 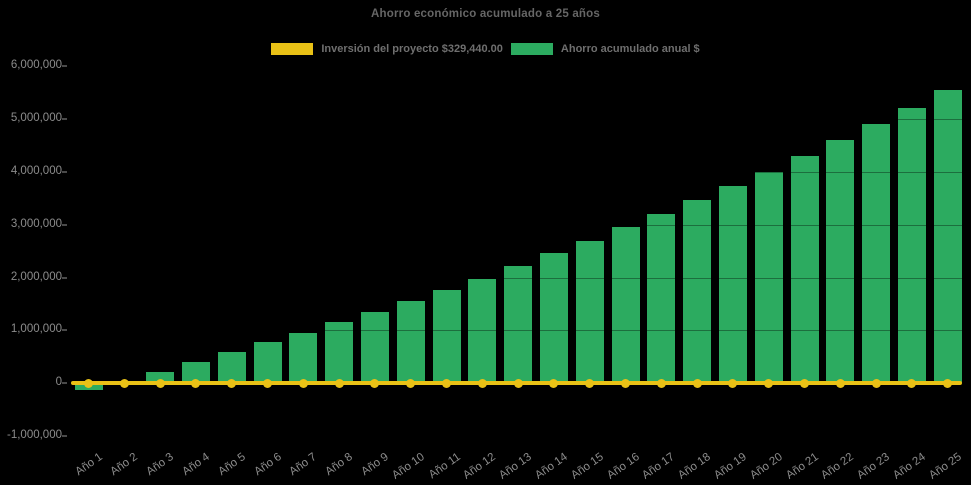 I want to click on legend-label-savings: Ahorro acumulado anual $, so click(x=630, y=49).